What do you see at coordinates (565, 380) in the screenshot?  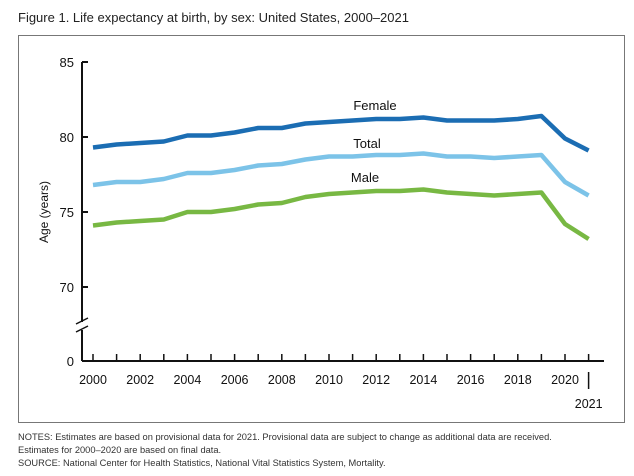 I see `x-tick-label: 2020` at bounding box center [565, 380].